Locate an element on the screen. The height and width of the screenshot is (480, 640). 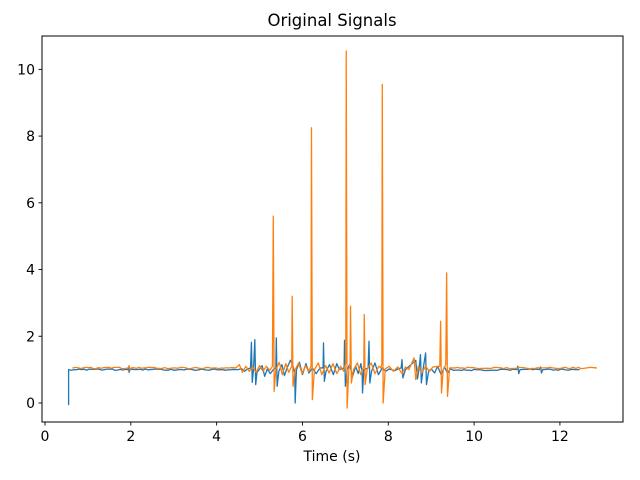
x-tick-label-5: 10 is located at coordinates (474, 437).